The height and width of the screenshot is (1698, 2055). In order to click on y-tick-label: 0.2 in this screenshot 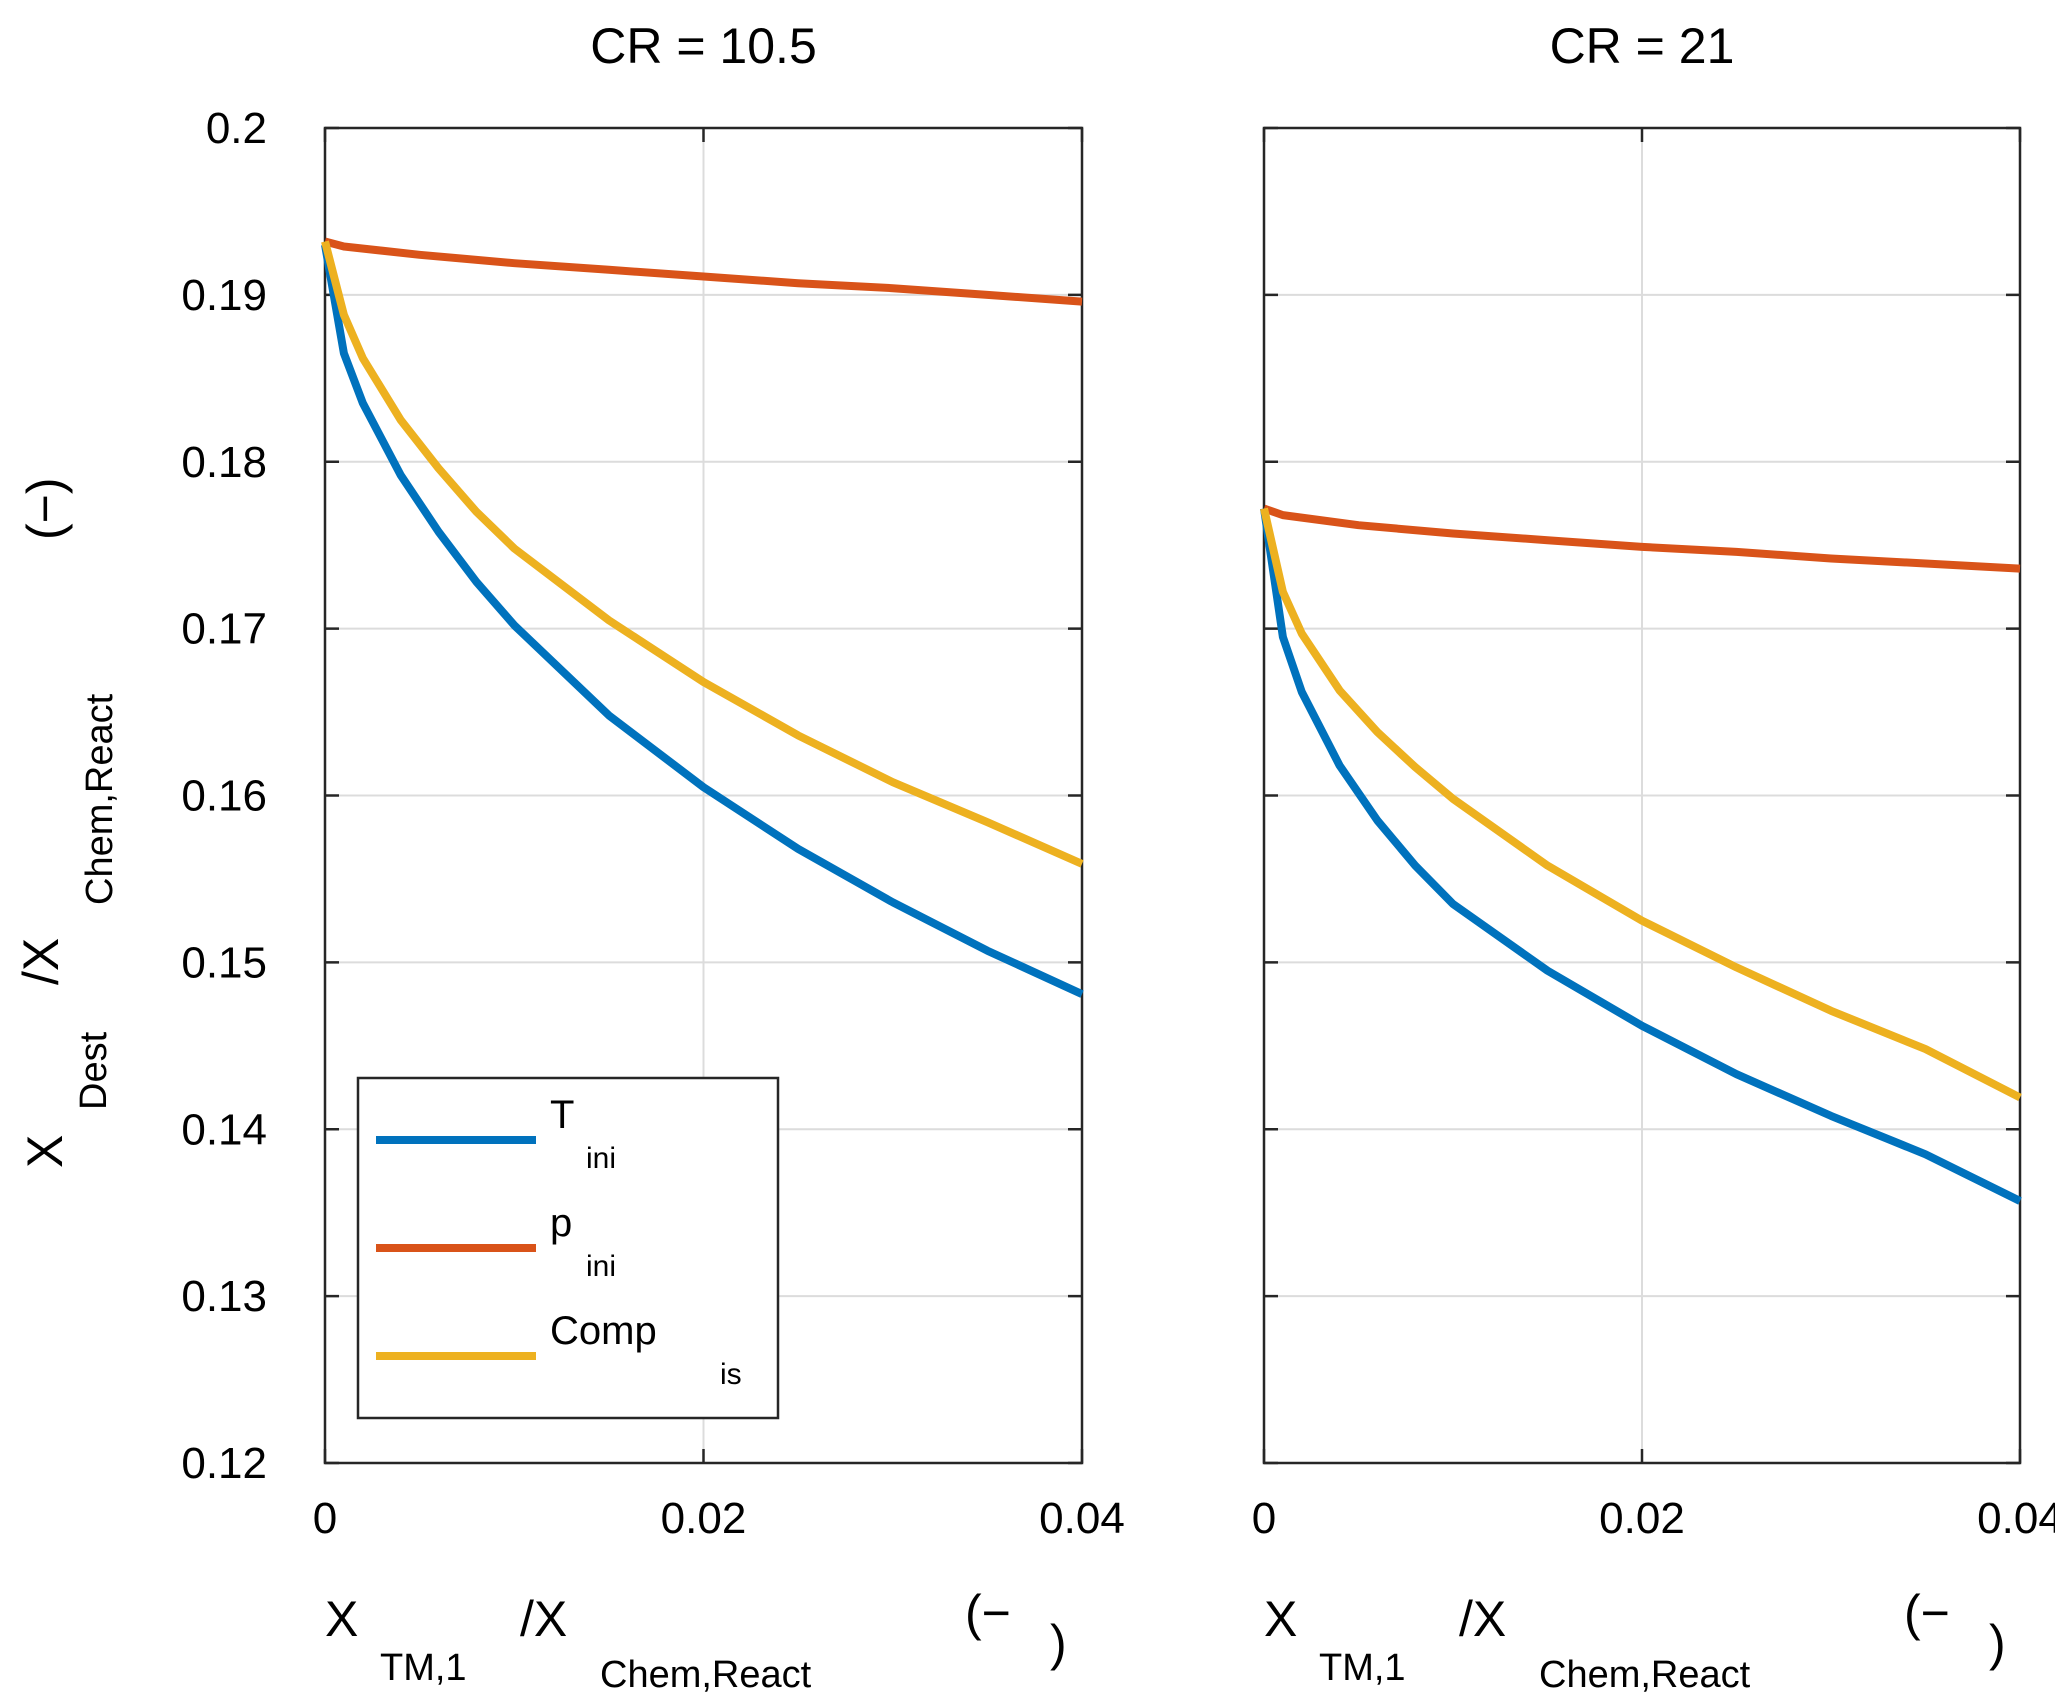, I will do `click(236, 128)`.